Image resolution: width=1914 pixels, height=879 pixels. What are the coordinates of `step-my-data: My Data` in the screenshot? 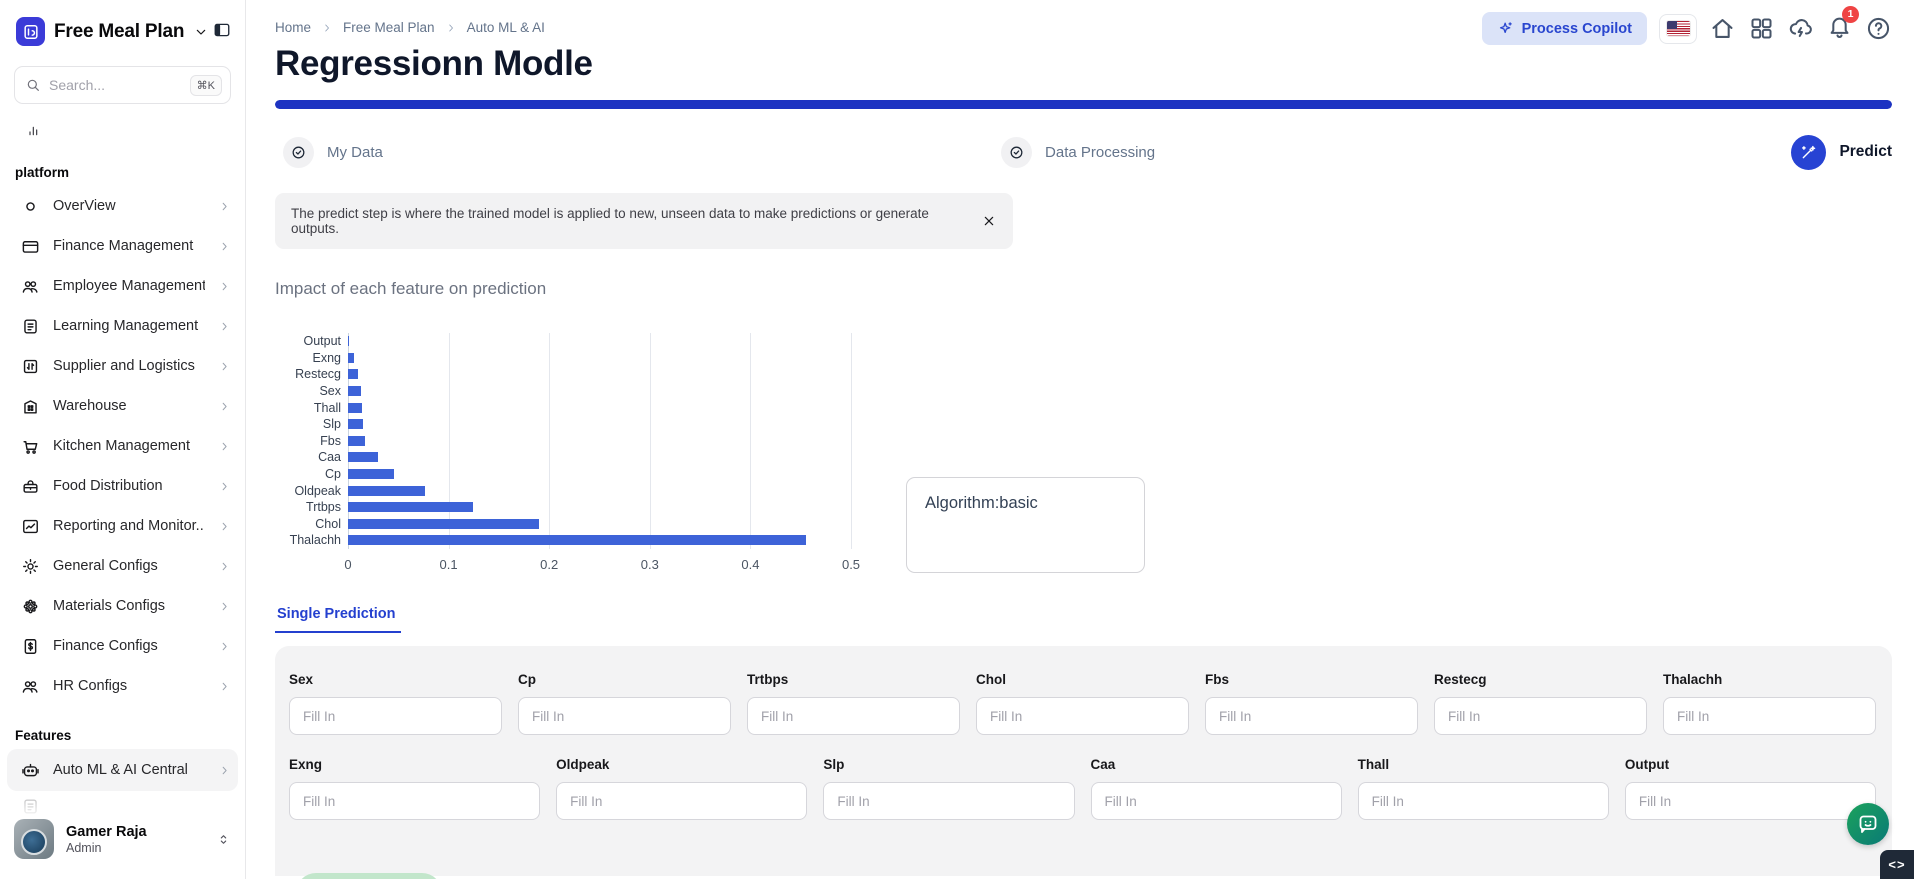 It's located at (333, 152).